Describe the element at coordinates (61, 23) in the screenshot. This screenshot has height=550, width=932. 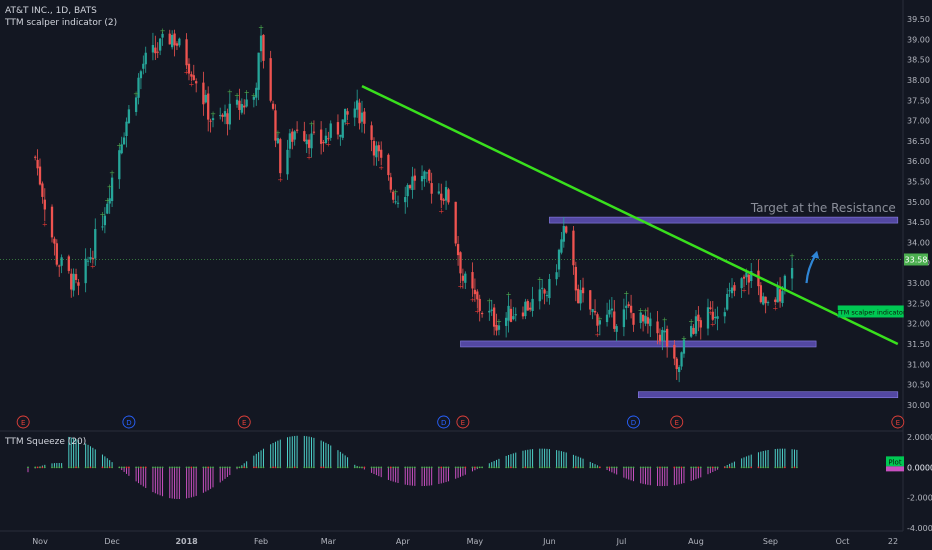
I see `indicator-legend: TTM scalper indicator (2)` at that location.